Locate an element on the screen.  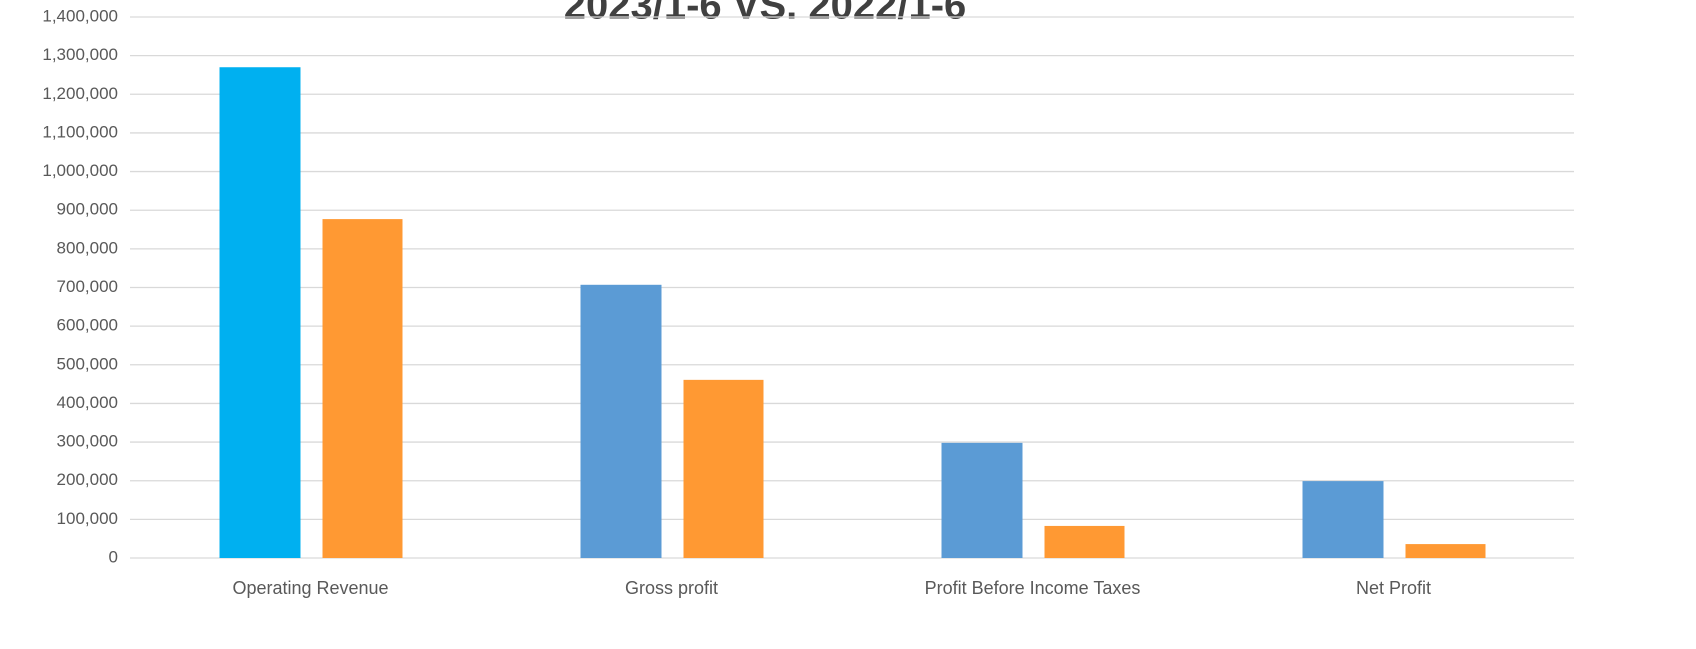
y-tick-label: 600,000 is located at coordinates (87, 325).